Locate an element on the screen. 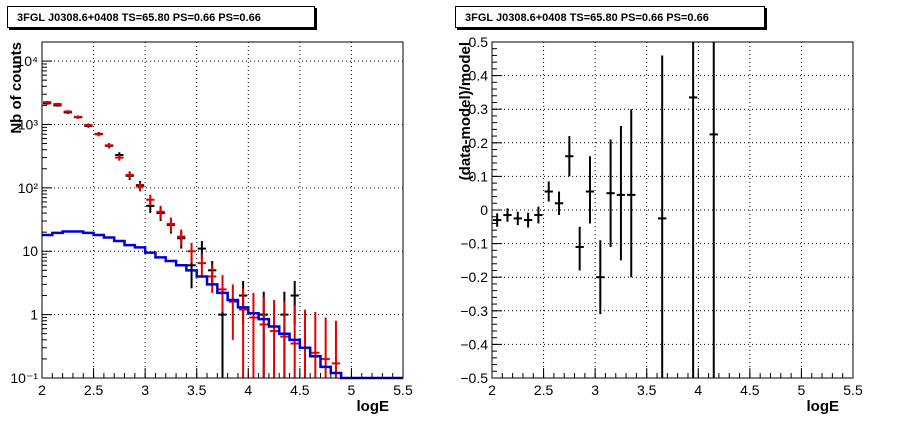 The width and height of the screenshot is (898, 421). y-axis-label: Nb of counts is located at coordinates (16, 88).